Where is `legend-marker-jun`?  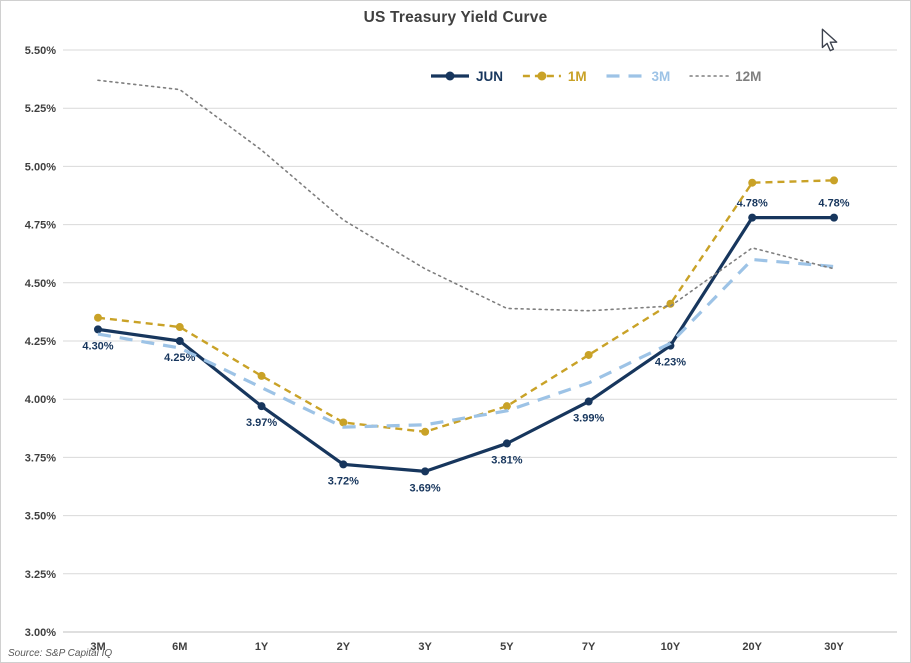
legend-marker-jun is located at coordinates (450, 76).